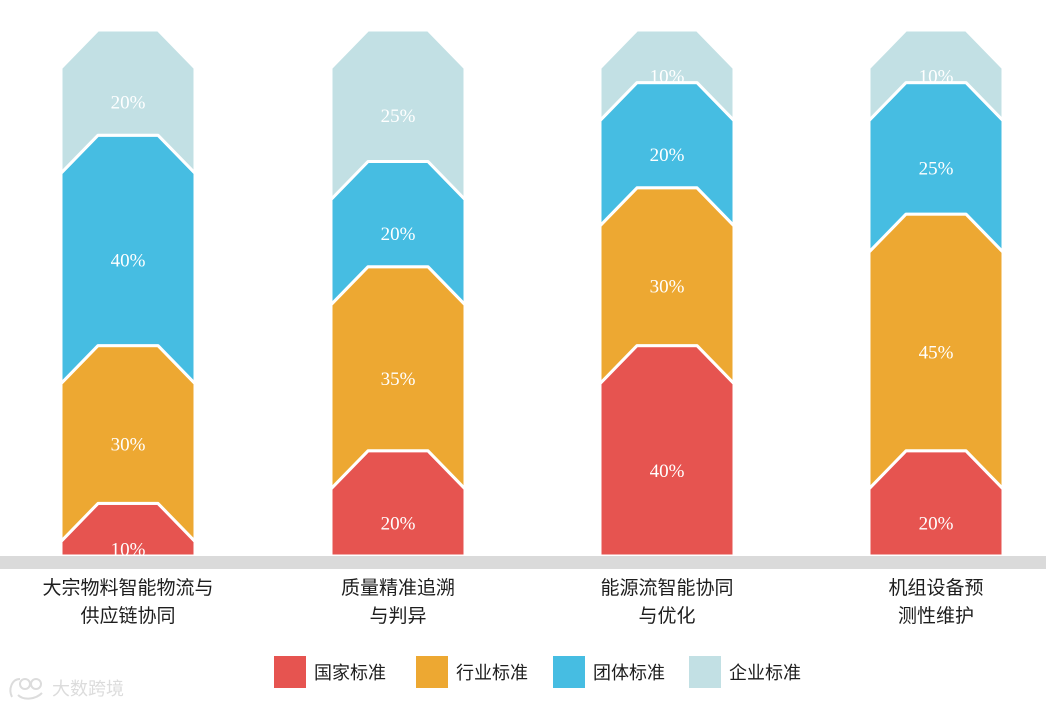 This screenshot has height=708, width=1046. I want to click on data-label-1-4: 20%, so click(128, 103).